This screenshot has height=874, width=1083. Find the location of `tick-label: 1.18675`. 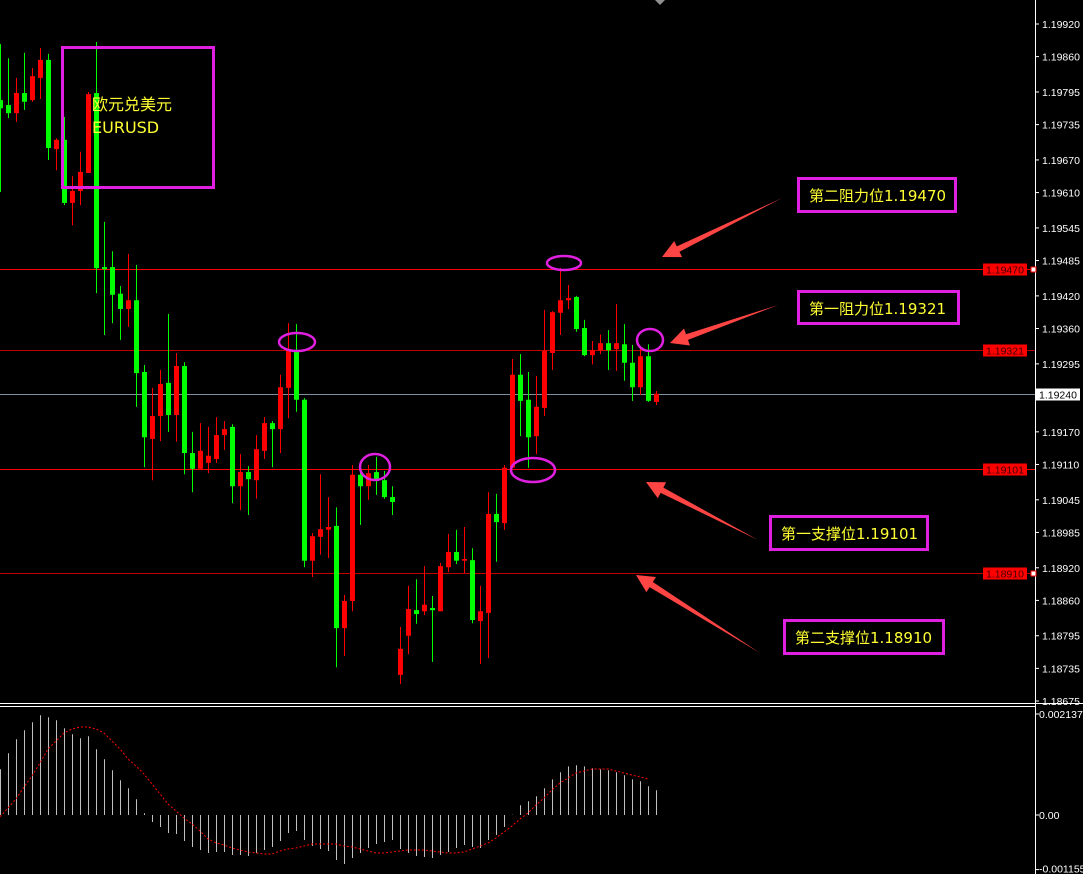

tick-label: 1.18675 is located at coordinates (1061, 702).